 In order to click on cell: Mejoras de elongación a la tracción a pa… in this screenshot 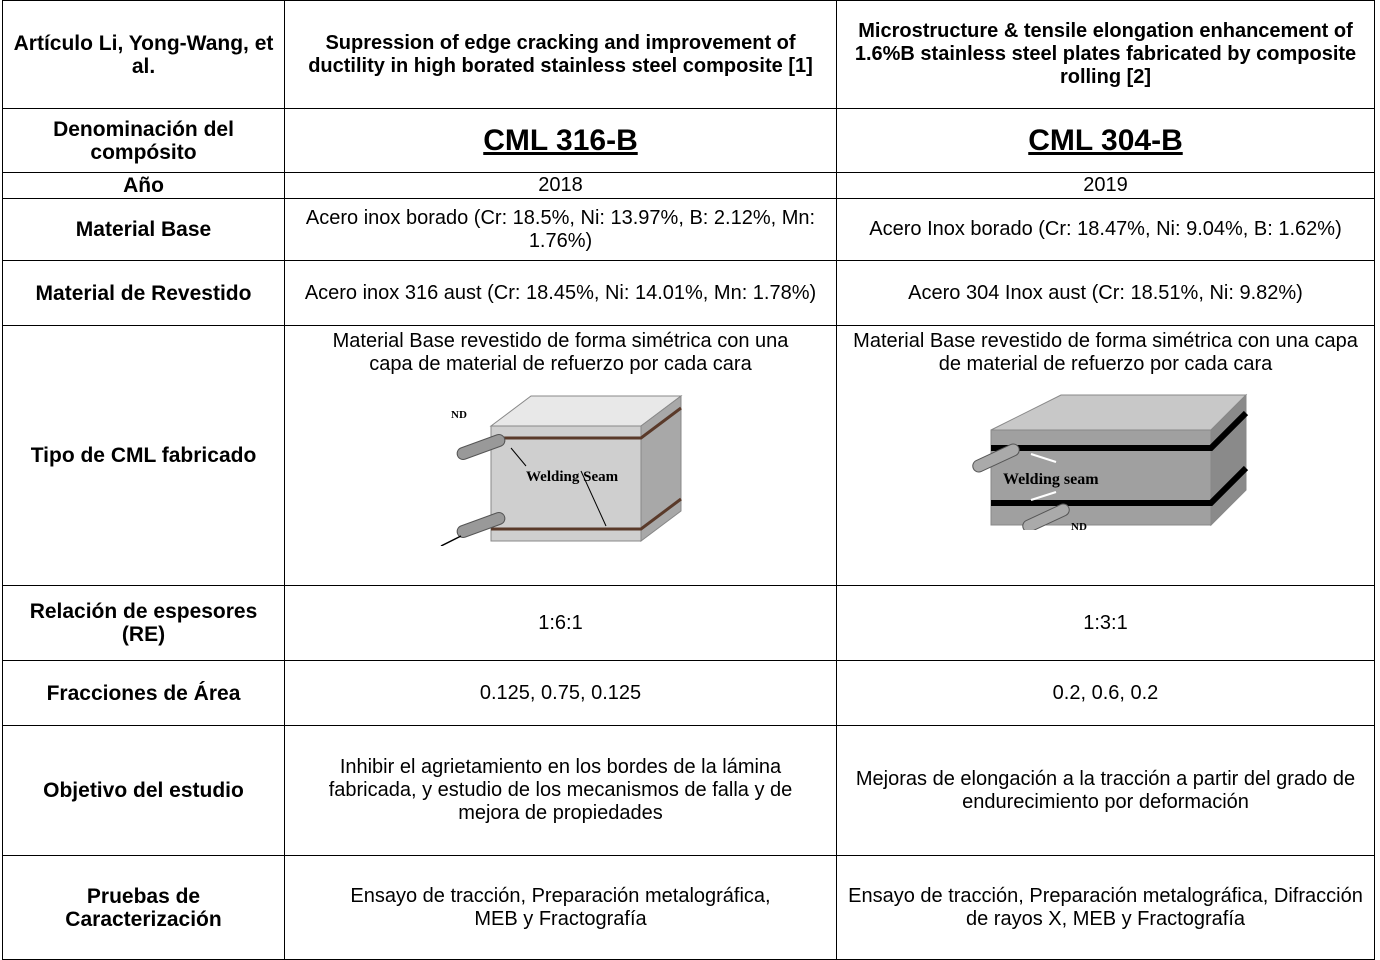, I will do `click(1105, 790)`.